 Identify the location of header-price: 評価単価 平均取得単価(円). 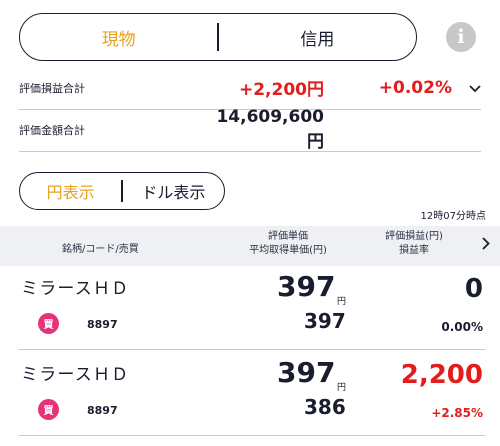
(288, 244).